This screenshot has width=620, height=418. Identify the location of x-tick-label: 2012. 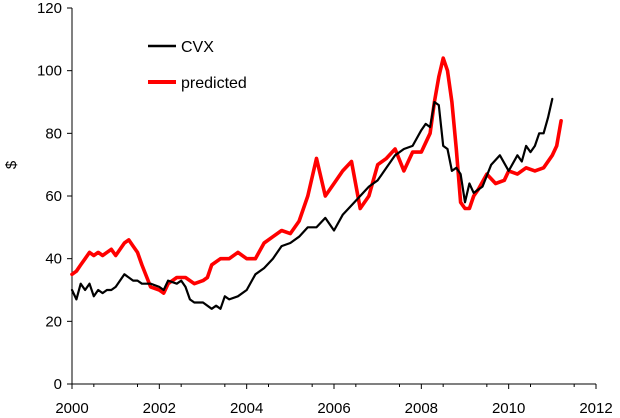
(595, 408).